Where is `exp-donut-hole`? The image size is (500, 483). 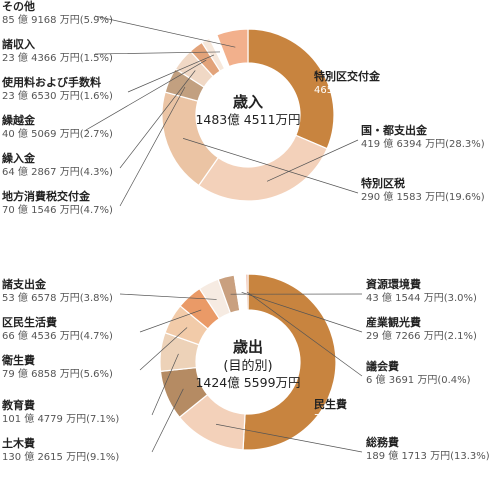
exp-donut-hole is located at coordinates (248, 362).